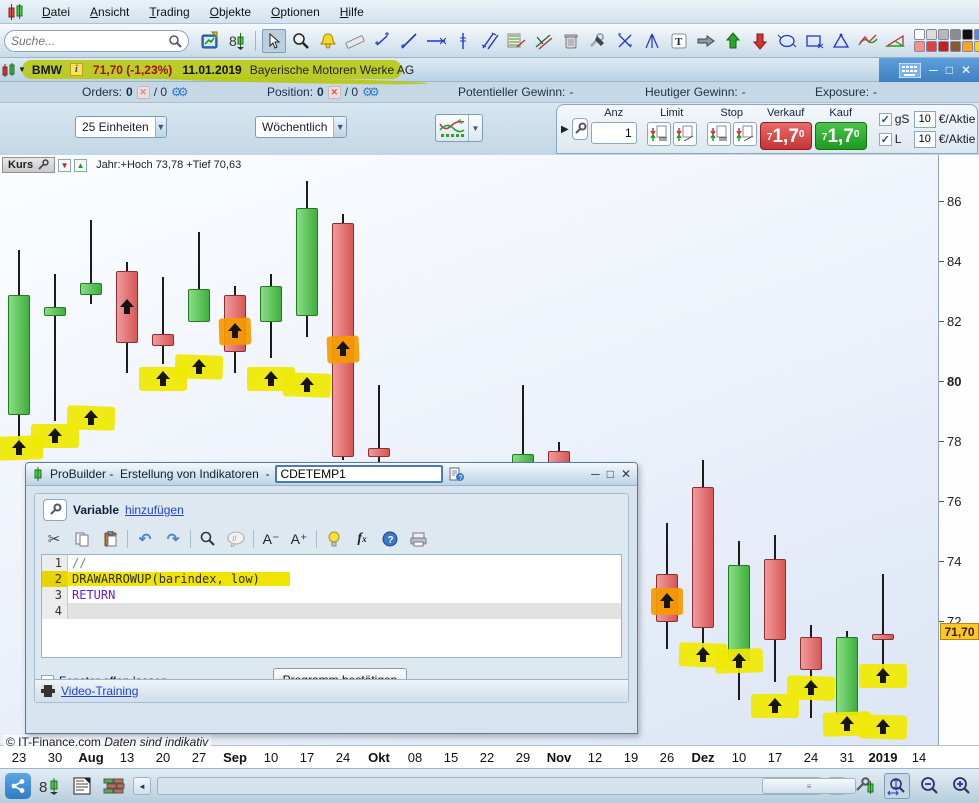 The width and height of the screenshot is (979, 803). What do you see at coordinates (331, 563) in the screenshot?
I see `code-line: 1 //` at bounding box center [331, 563].